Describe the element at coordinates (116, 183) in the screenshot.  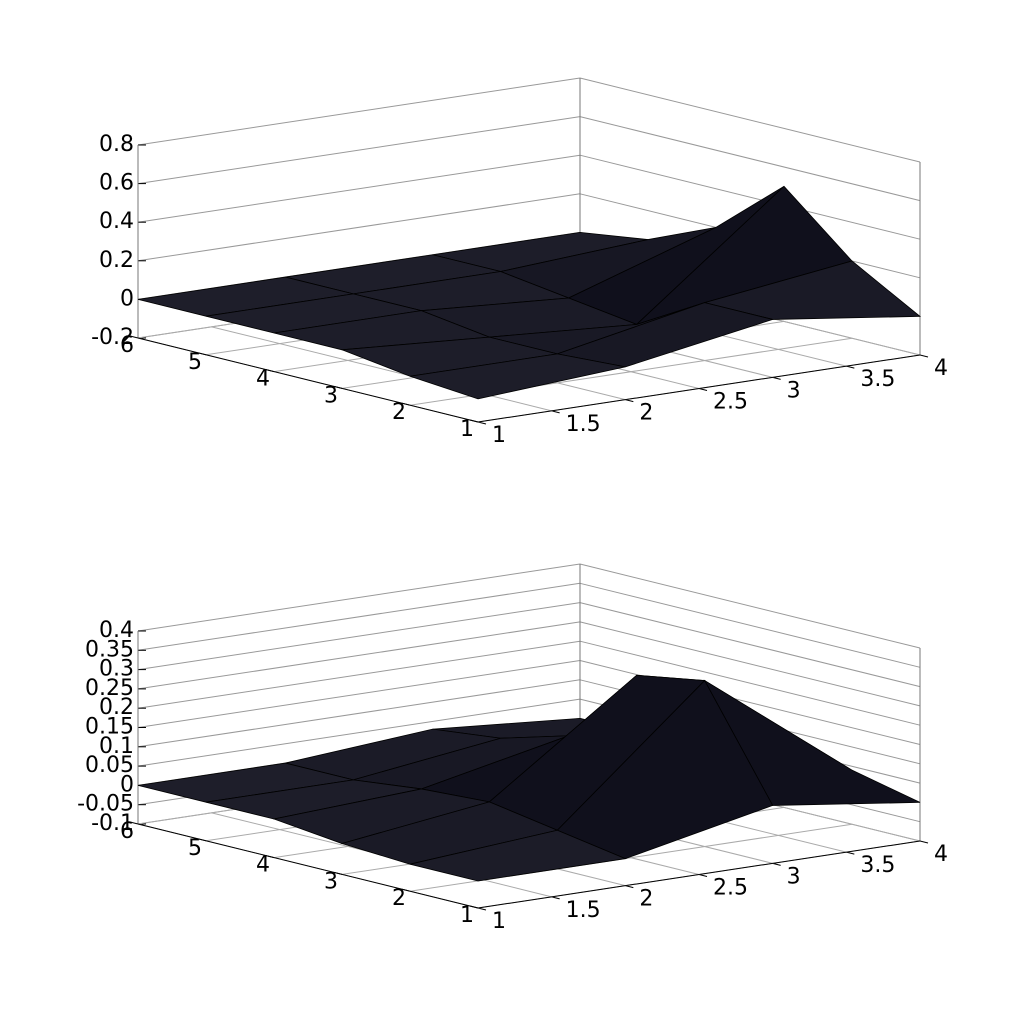
I see `z-tick-label: 0.6` at that location.